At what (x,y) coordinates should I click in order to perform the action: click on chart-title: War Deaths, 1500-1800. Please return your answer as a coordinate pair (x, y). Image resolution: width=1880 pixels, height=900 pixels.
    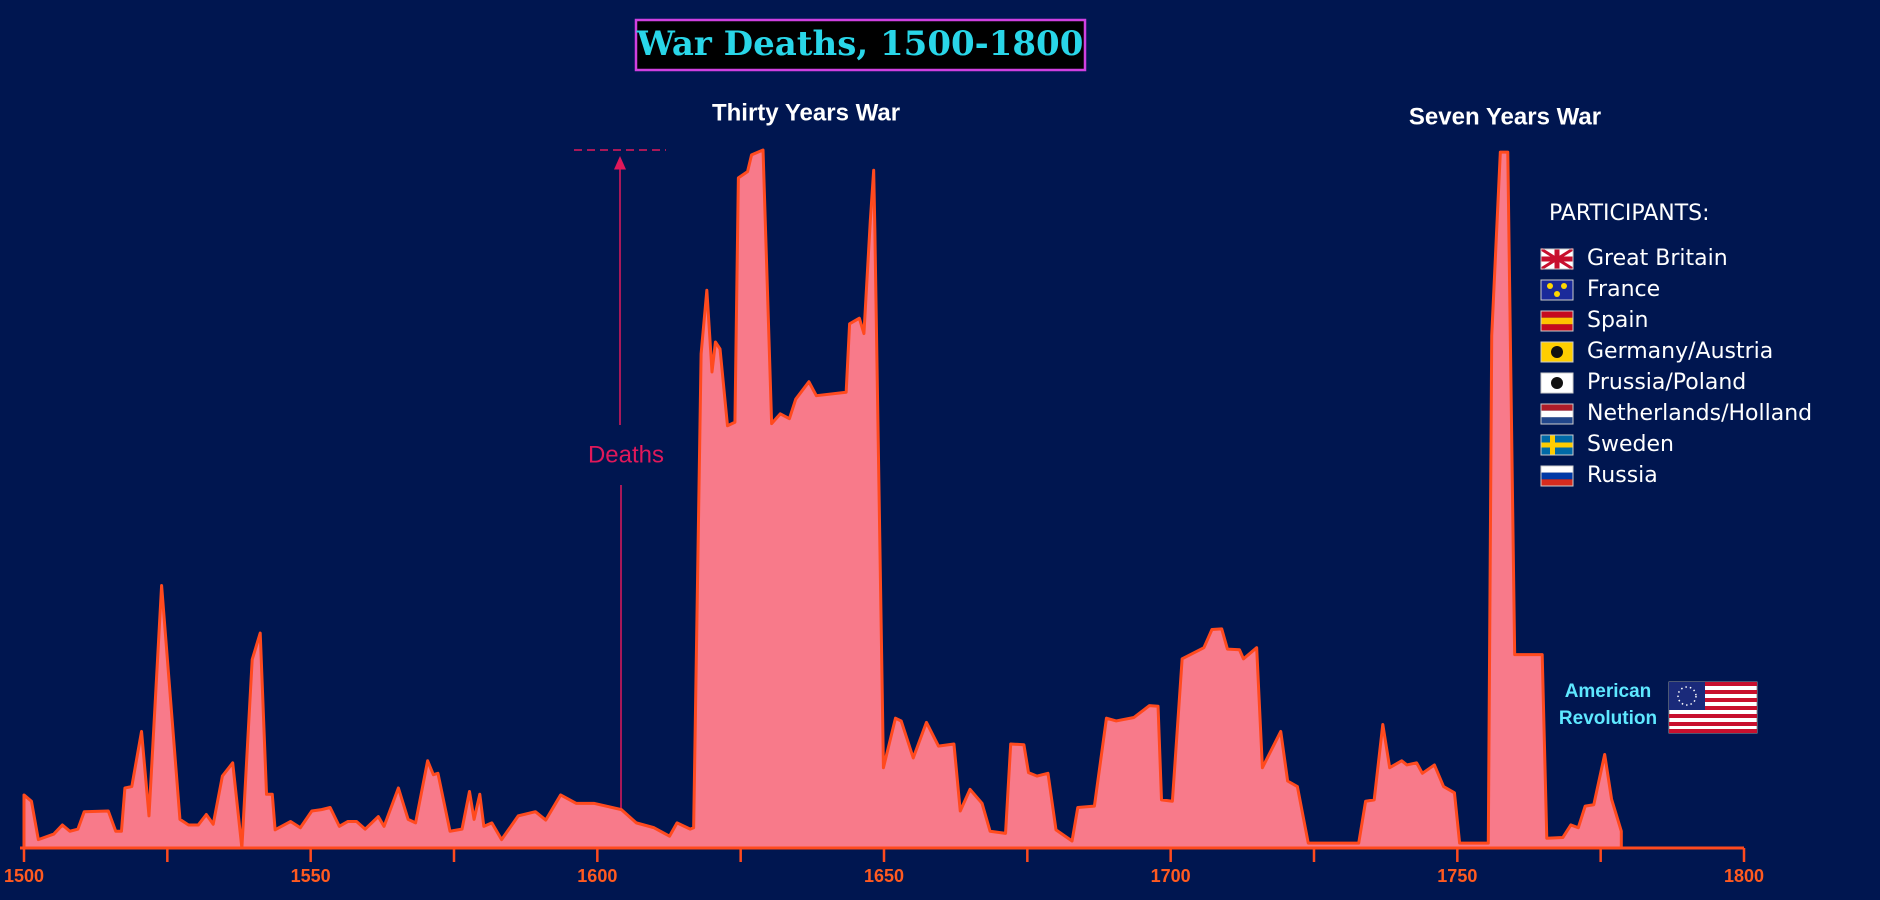
    Looking at the image, I should click on (860, 44).